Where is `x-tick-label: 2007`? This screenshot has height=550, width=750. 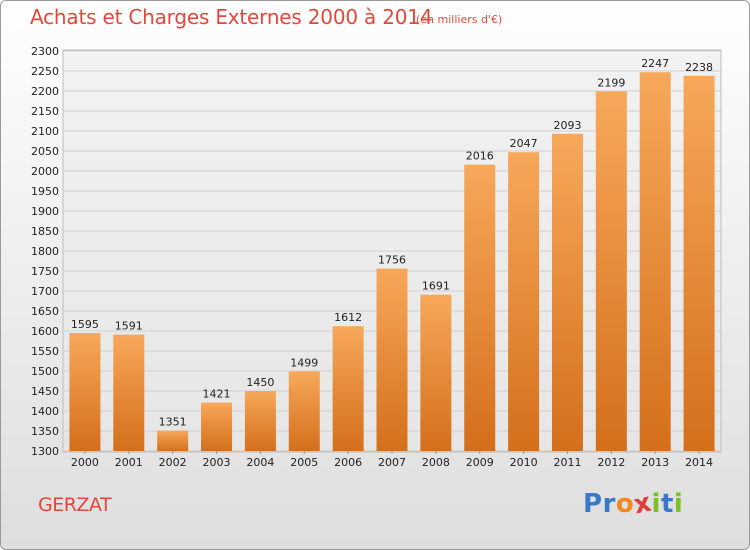
x-tick-label: 2007 is located at coordinates (392, 462).